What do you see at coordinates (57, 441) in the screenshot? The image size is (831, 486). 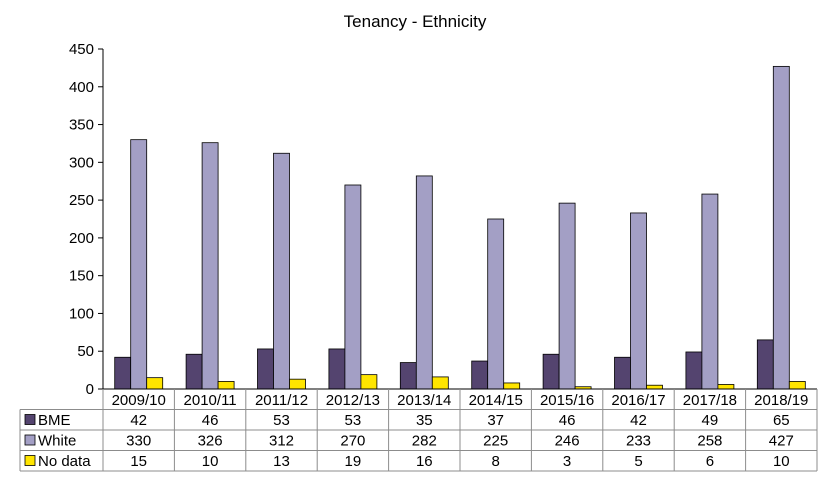 I see `legend-label: White` at bounding box center [57, 441].